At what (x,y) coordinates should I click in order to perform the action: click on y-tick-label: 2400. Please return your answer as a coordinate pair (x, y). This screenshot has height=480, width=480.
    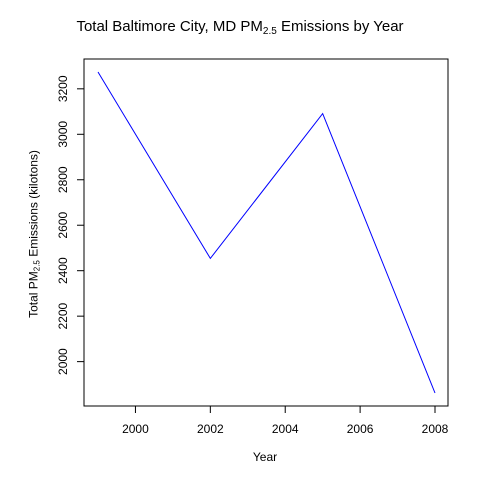
    Looking at the image, I should click on (63, 270).